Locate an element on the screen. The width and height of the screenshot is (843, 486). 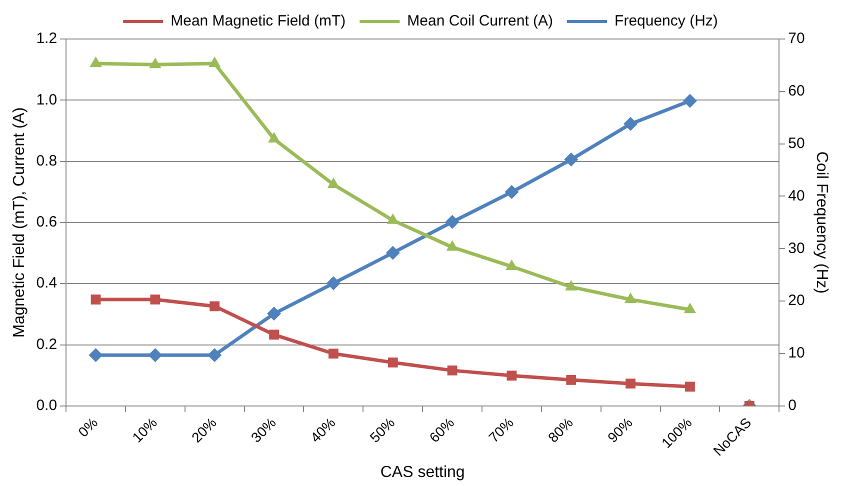
y-tick-label: 0.4 is located at coordinates (47, 283).